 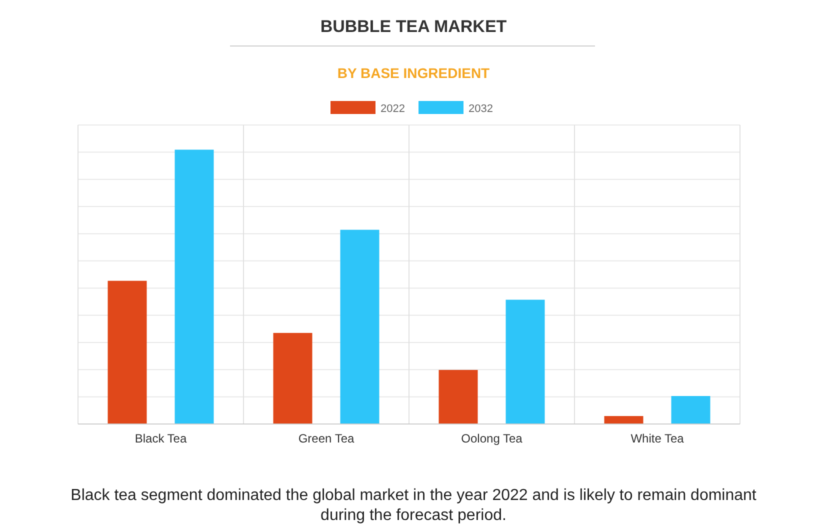 I want to click on x-tick-label: Black Tea, so click(x=160, y=439).